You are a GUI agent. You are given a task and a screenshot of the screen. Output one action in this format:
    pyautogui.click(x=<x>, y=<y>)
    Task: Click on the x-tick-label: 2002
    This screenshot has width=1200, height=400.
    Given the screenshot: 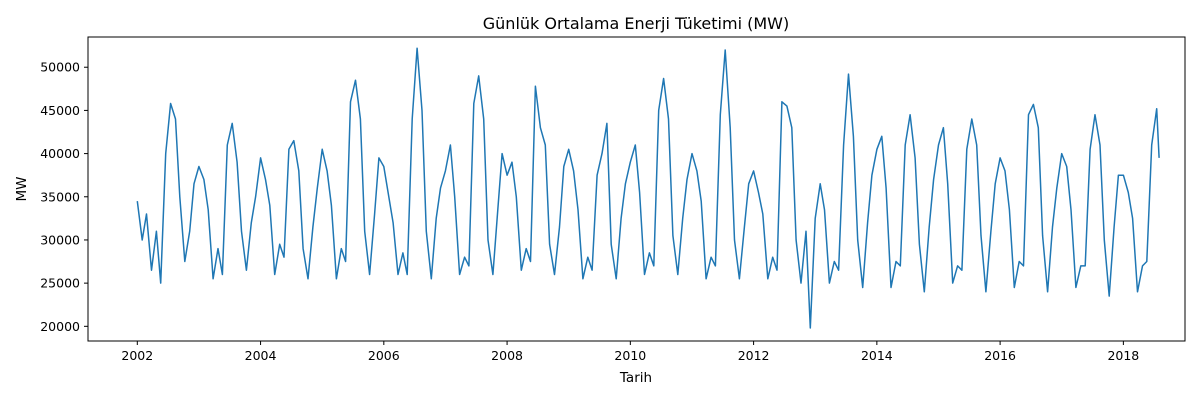 What is the action you would take?
    pyautogui.click(x=137, y=355)
    